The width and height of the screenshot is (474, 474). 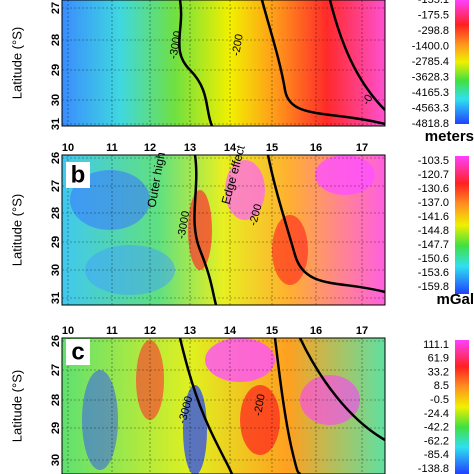 What do you see at coordinates (430, 124) in the screenshot?
I see `colorbar-label: -4818.8` at bounding box center [430, 124].